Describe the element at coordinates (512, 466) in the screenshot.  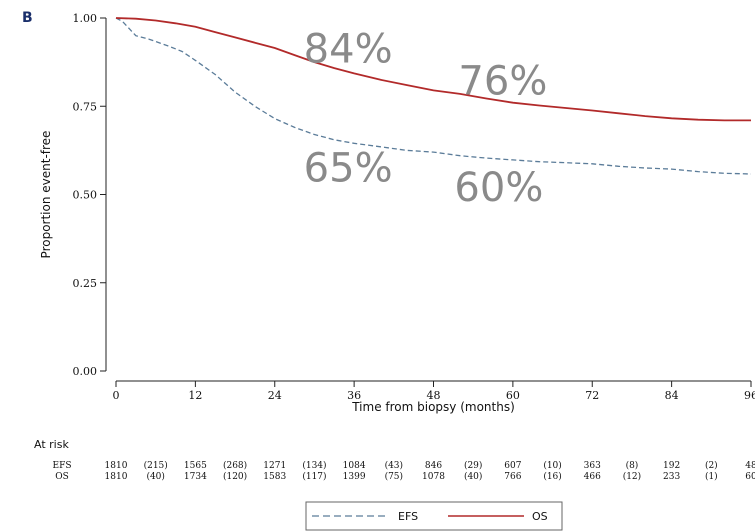
I see `at-risk-value: 607` at that location.